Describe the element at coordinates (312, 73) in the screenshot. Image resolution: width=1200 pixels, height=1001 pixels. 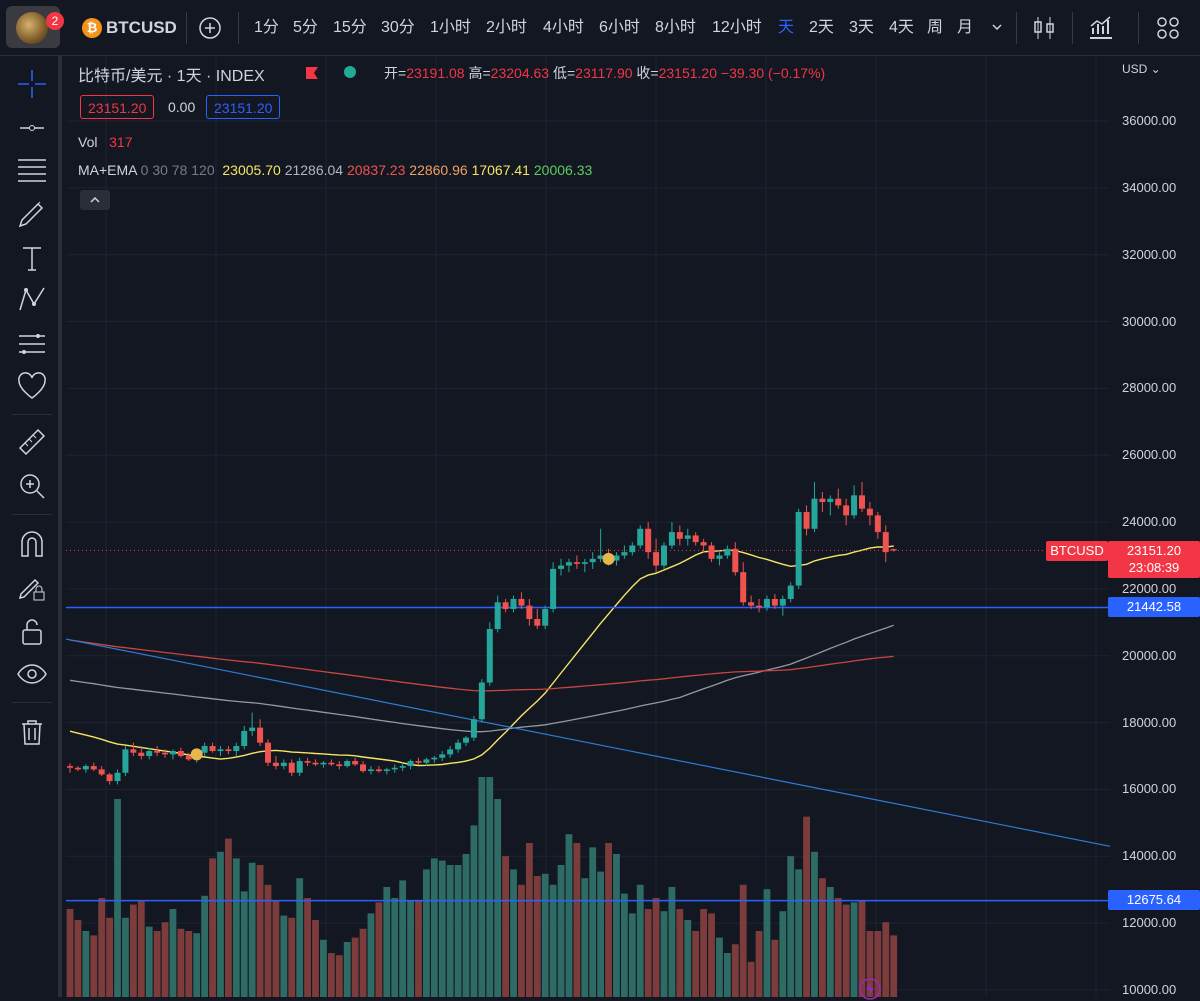
I see `flag-icon` at that location.